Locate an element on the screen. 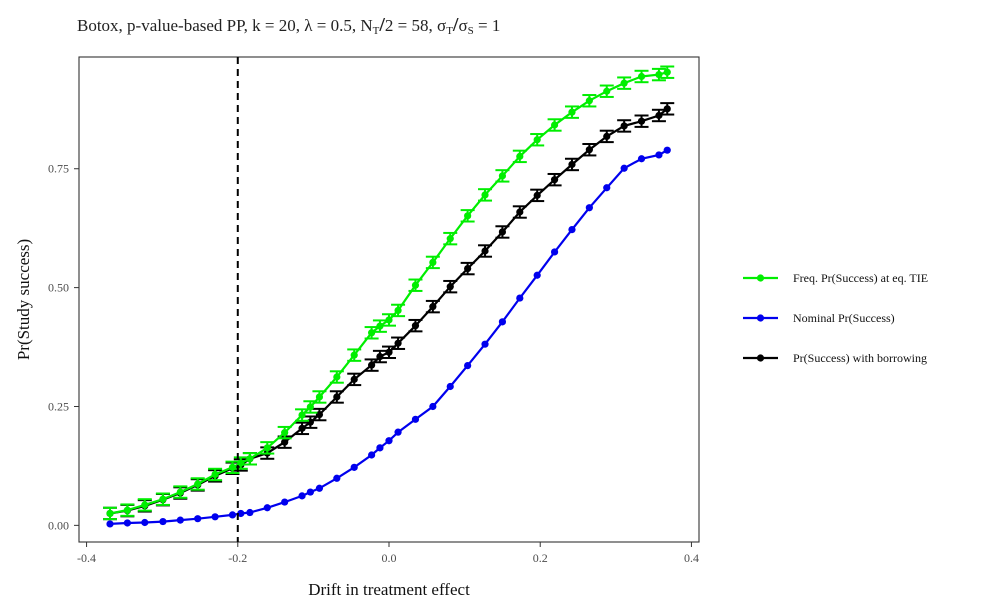 The height and width of the screenshot is (616, 997). legend-label: Freq. Pr(Success) at eq. TIE is located at coordinates (860, 278).